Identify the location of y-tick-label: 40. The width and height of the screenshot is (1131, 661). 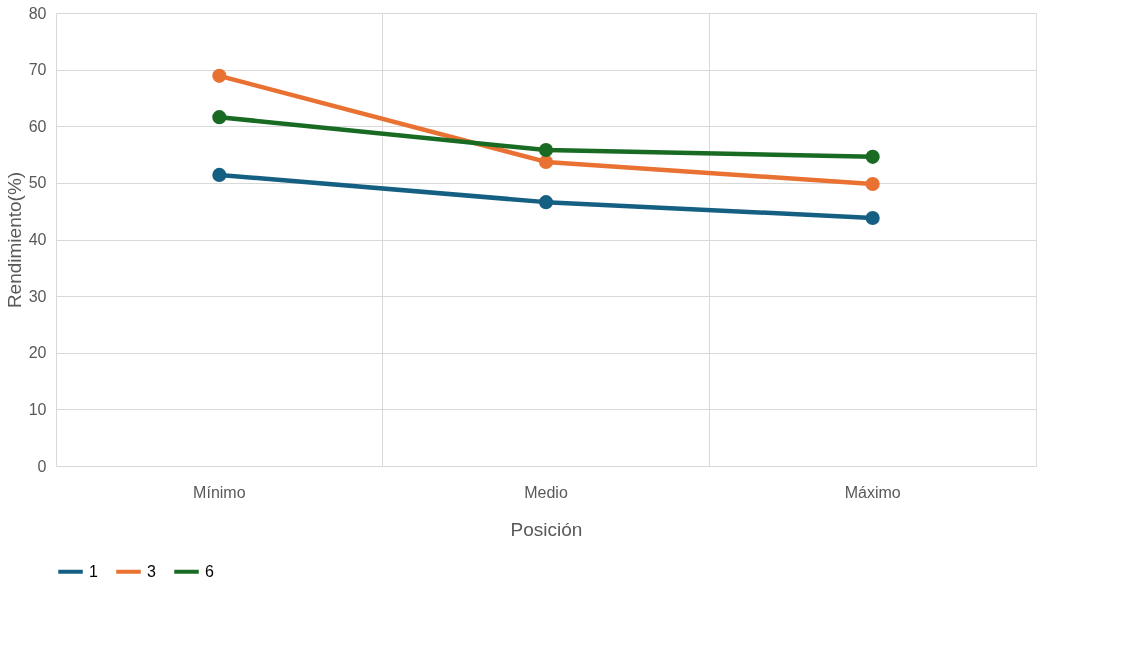
(37, 239).